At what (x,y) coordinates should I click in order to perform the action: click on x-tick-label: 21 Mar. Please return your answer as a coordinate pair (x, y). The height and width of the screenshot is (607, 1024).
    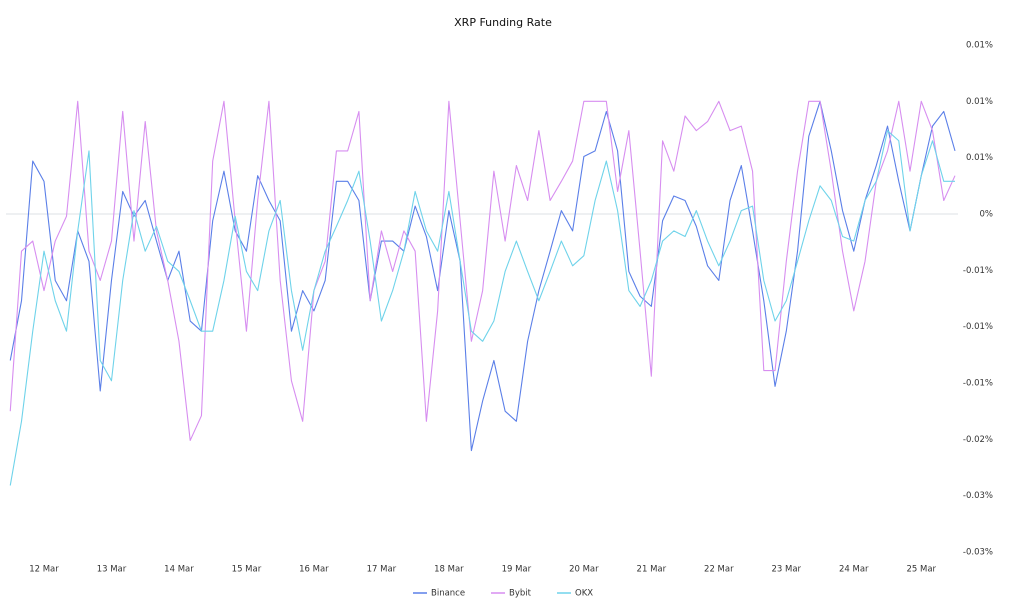
    Looking at the image, I should click on (652, 570).